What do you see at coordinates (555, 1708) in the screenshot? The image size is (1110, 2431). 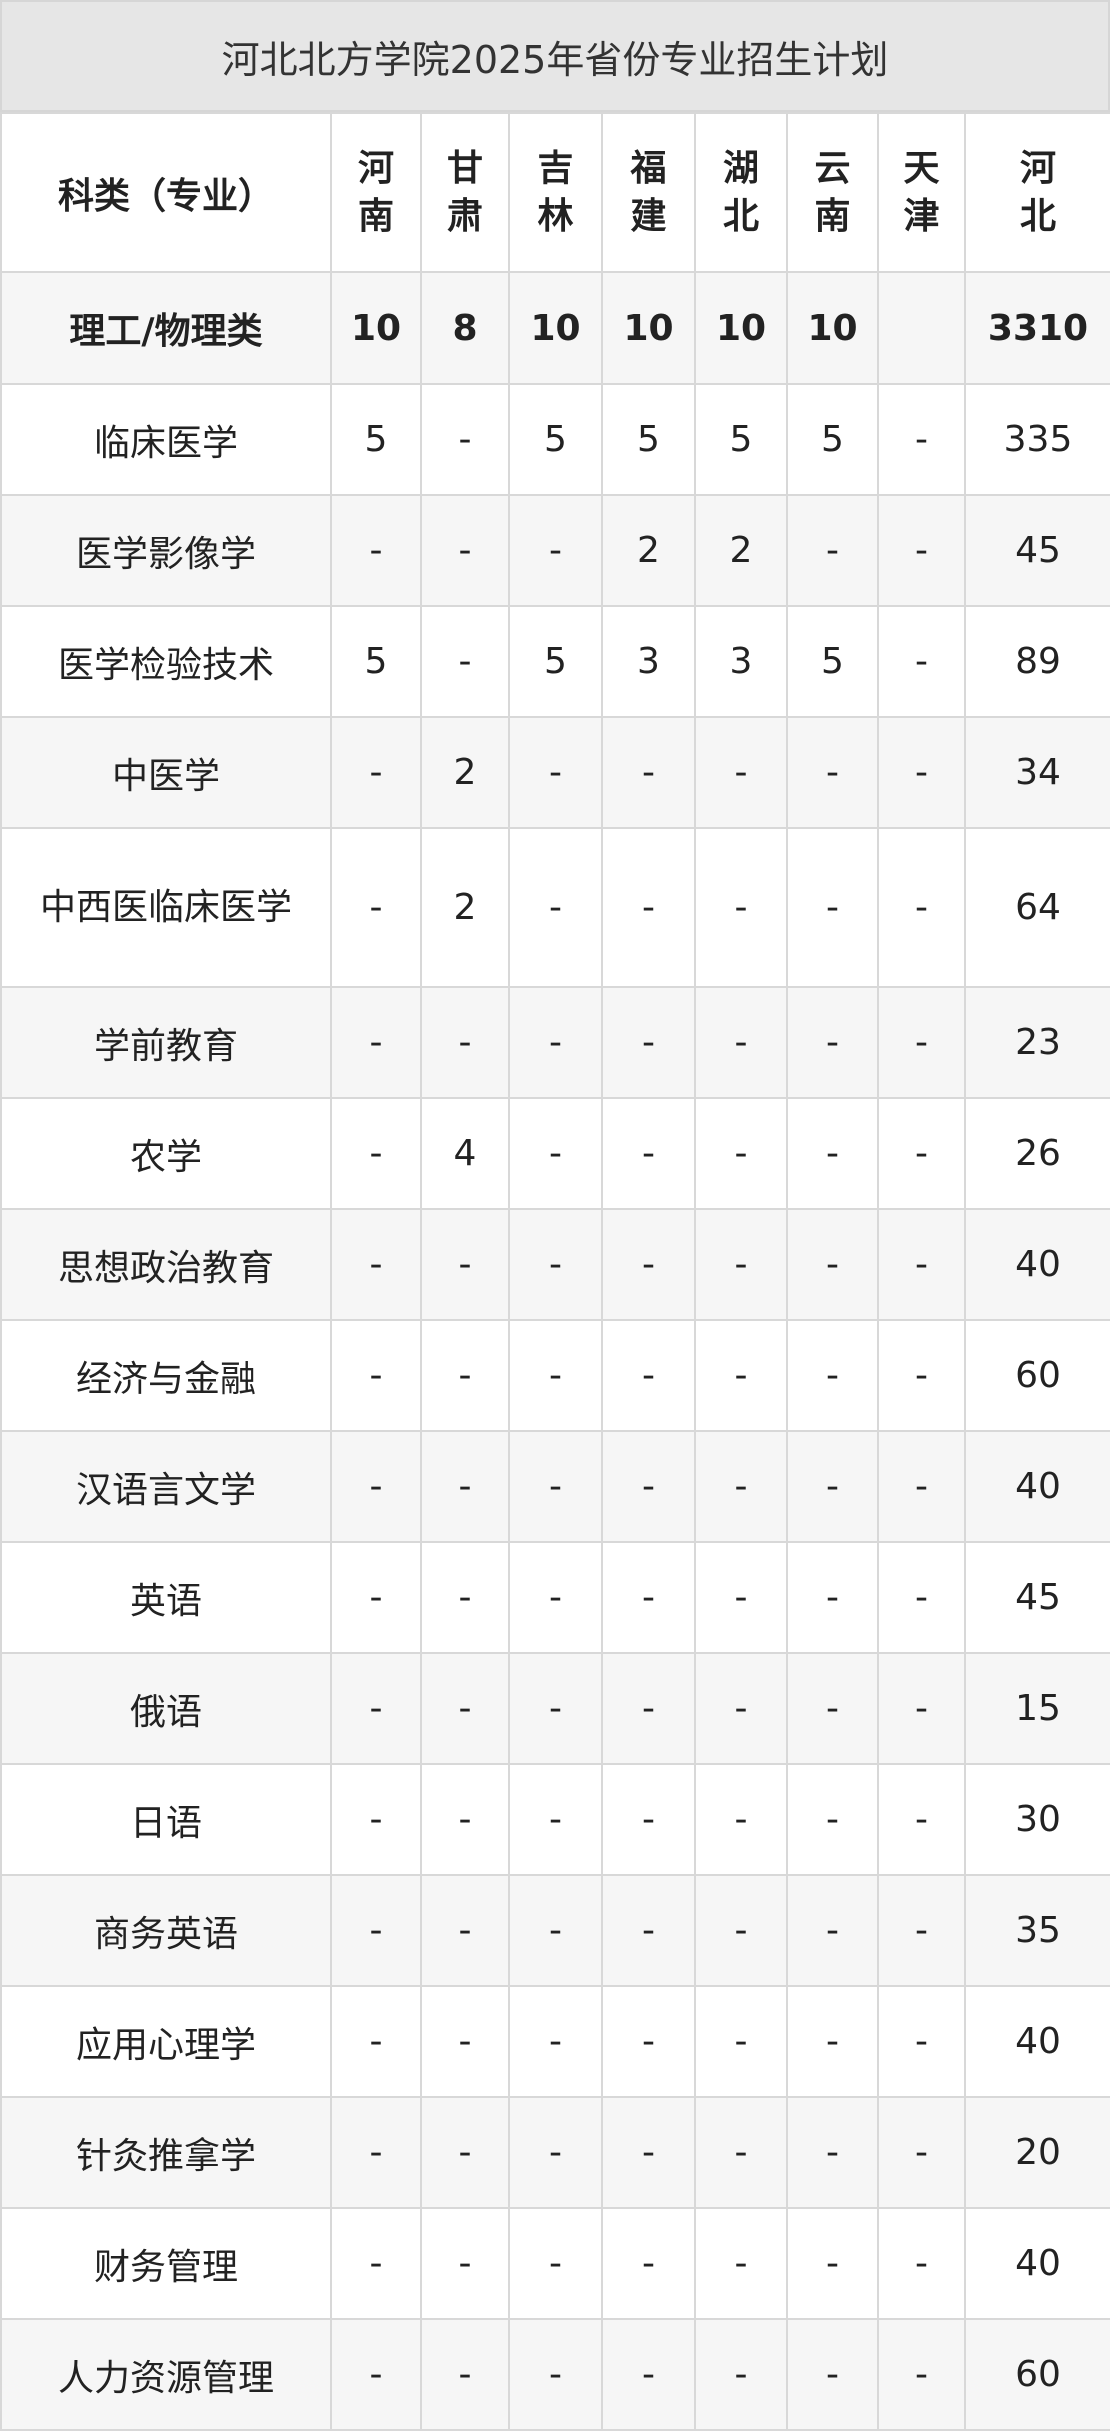 I see `table-row: 俄语 - - - - - - -15` at bounding box center [555, 1708].